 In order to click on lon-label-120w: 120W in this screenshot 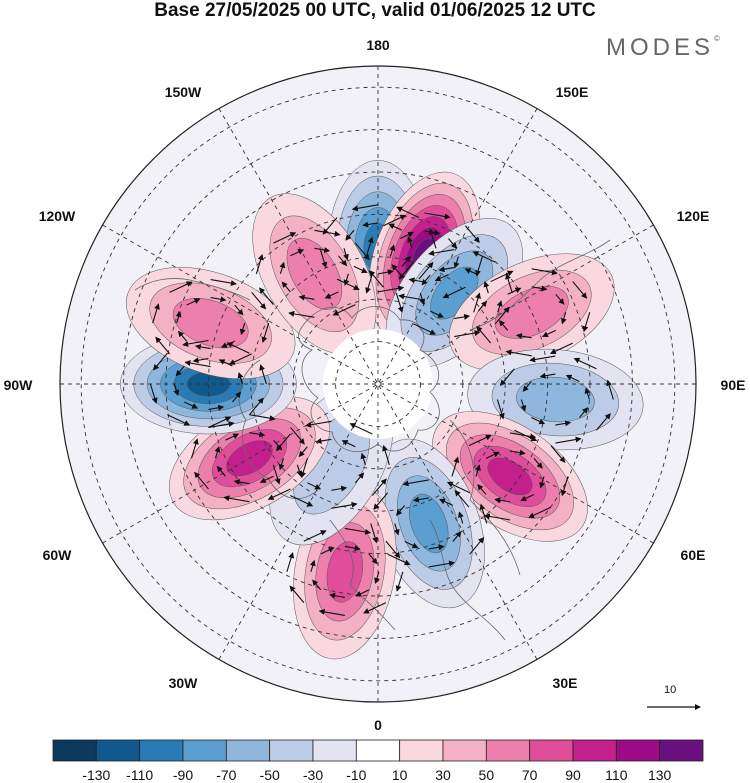, I will do `click(57, 216)`.